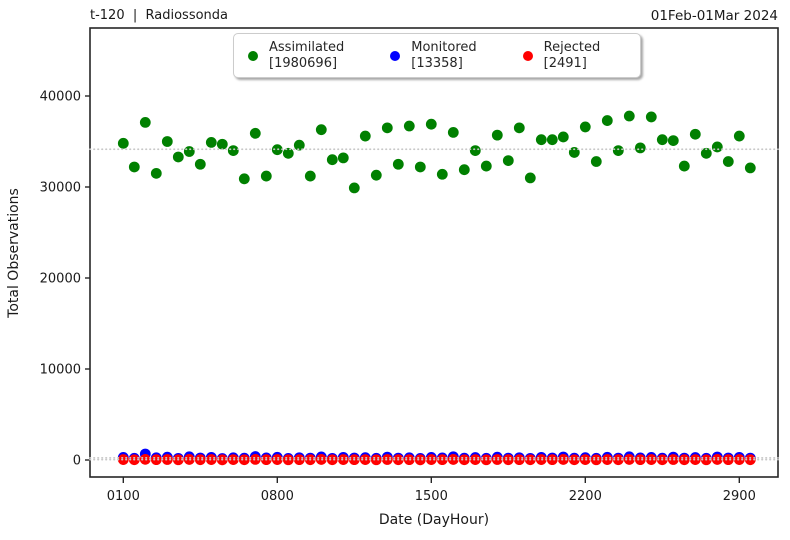  Describe the element at coordinates (253, 55) in the screenshot. I see `assimilated-marker-icon` at that location.